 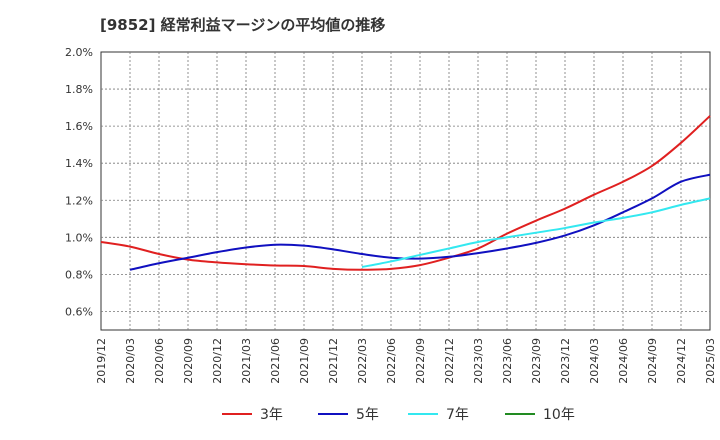 What do you see at coordinates (536, 361) in the screenshot?
I see `x-tick-label: 2023/09` at bounding box center [536, 361].